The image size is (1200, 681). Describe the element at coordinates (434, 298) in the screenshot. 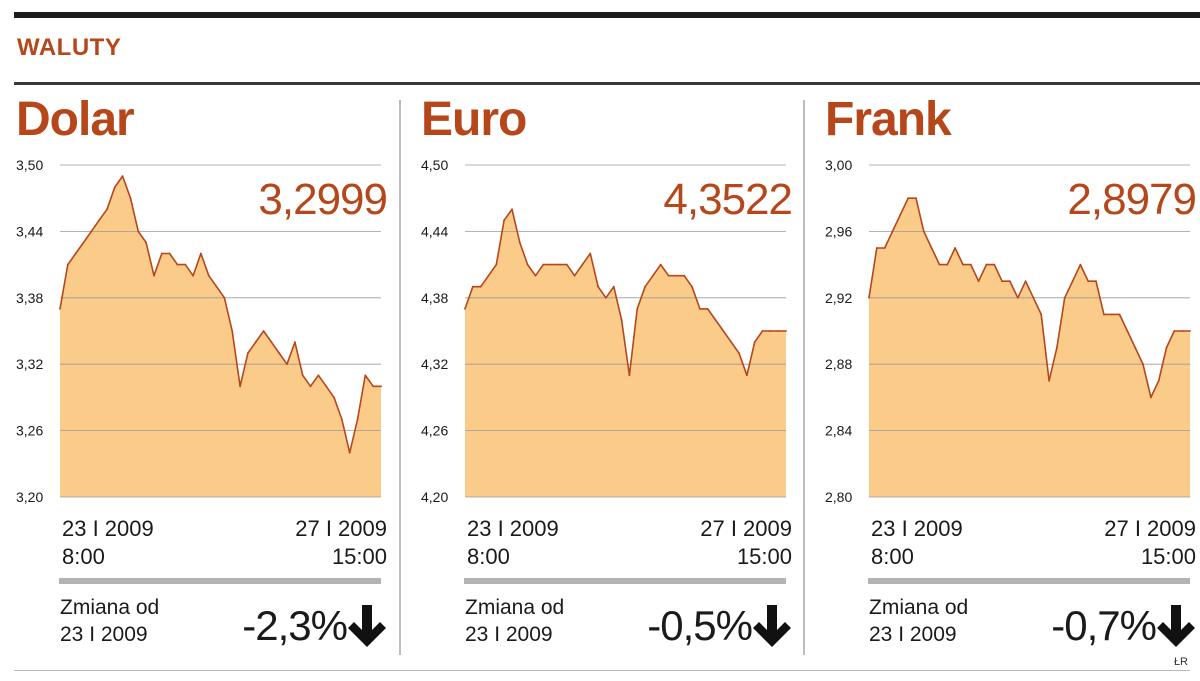

I see `y-tick-label: 4,38` at that location.